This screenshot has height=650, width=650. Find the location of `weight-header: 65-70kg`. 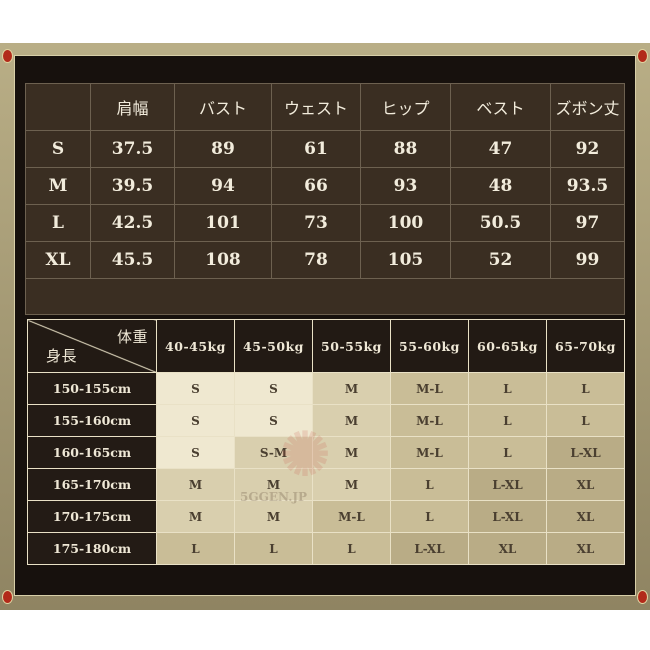

weight-header: 65-70kg is located at coordinates (585, 346).